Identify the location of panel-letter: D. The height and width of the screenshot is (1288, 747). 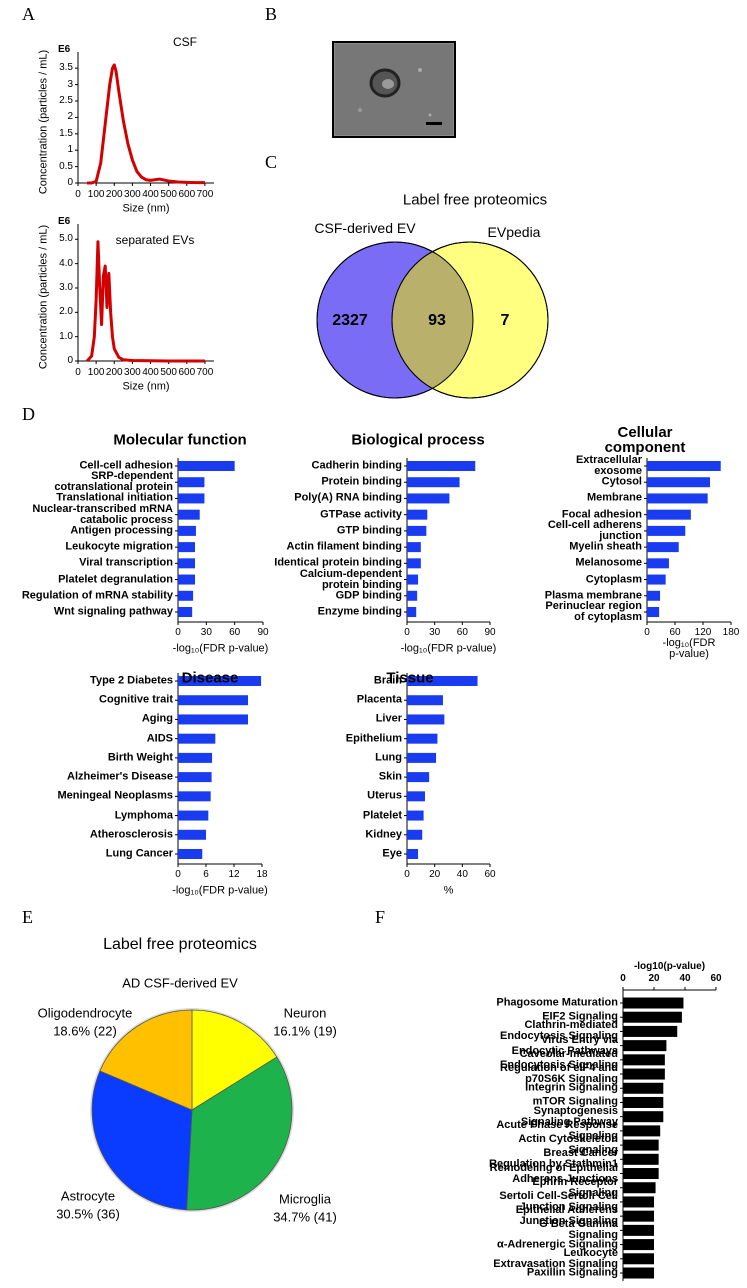
(28, 414).